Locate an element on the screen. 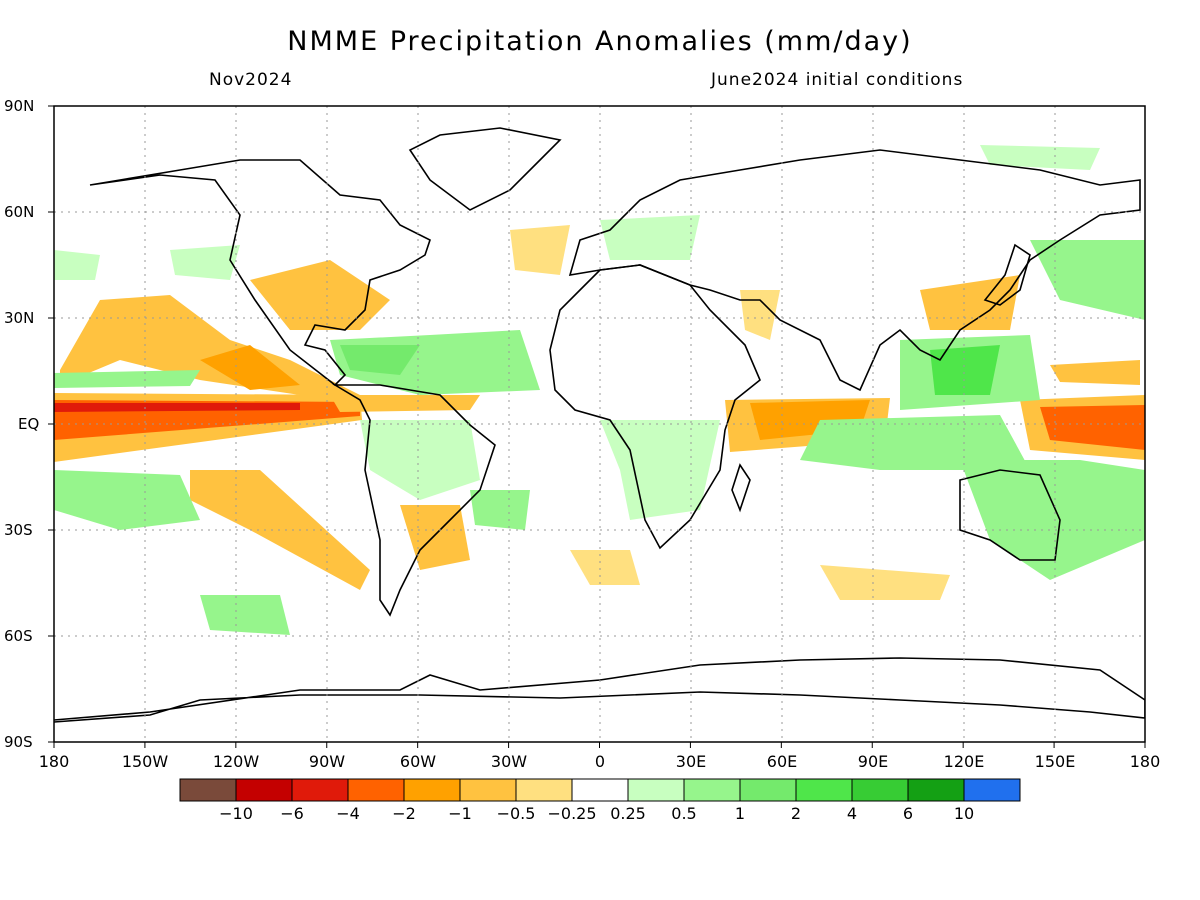  wet-northeast-pacific is located at coordinates (205, 262).